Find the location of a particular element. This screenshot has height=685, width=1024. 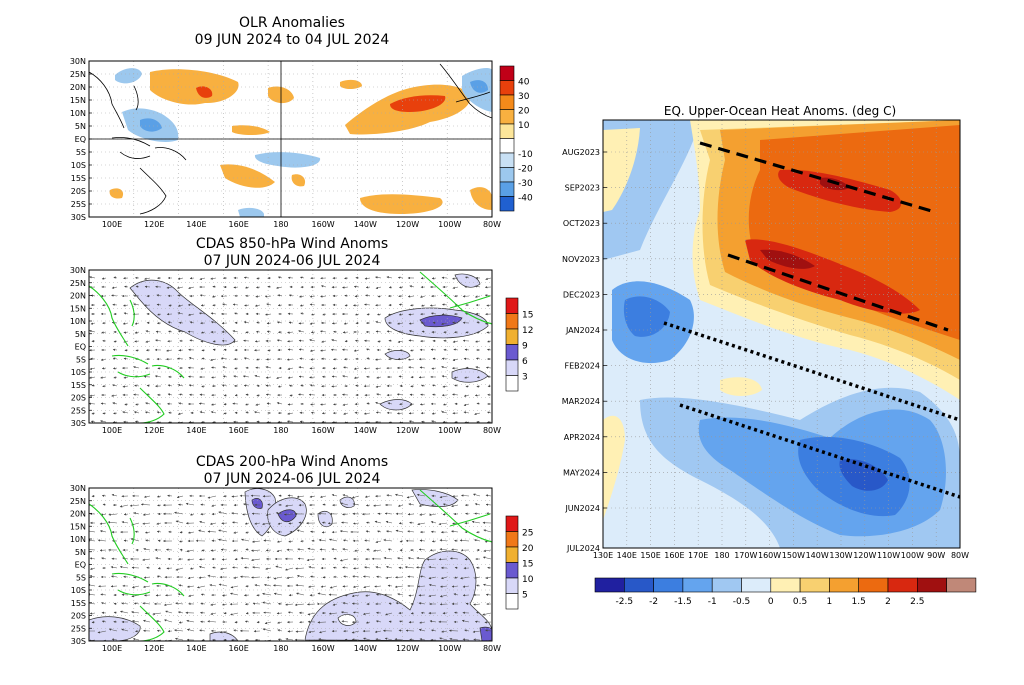

lon-label-140e: 140E is located at coordinates (196, 224).